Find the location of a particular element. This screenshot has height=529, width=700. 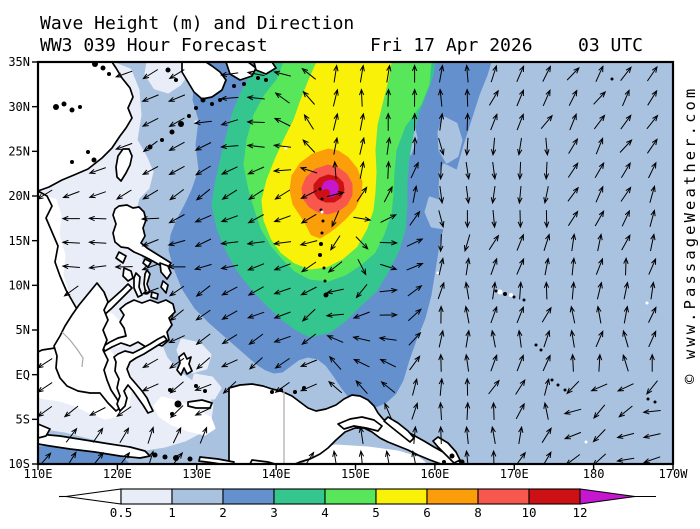

cycle-utc: 03 UTC is located at coordinates (610, 45).